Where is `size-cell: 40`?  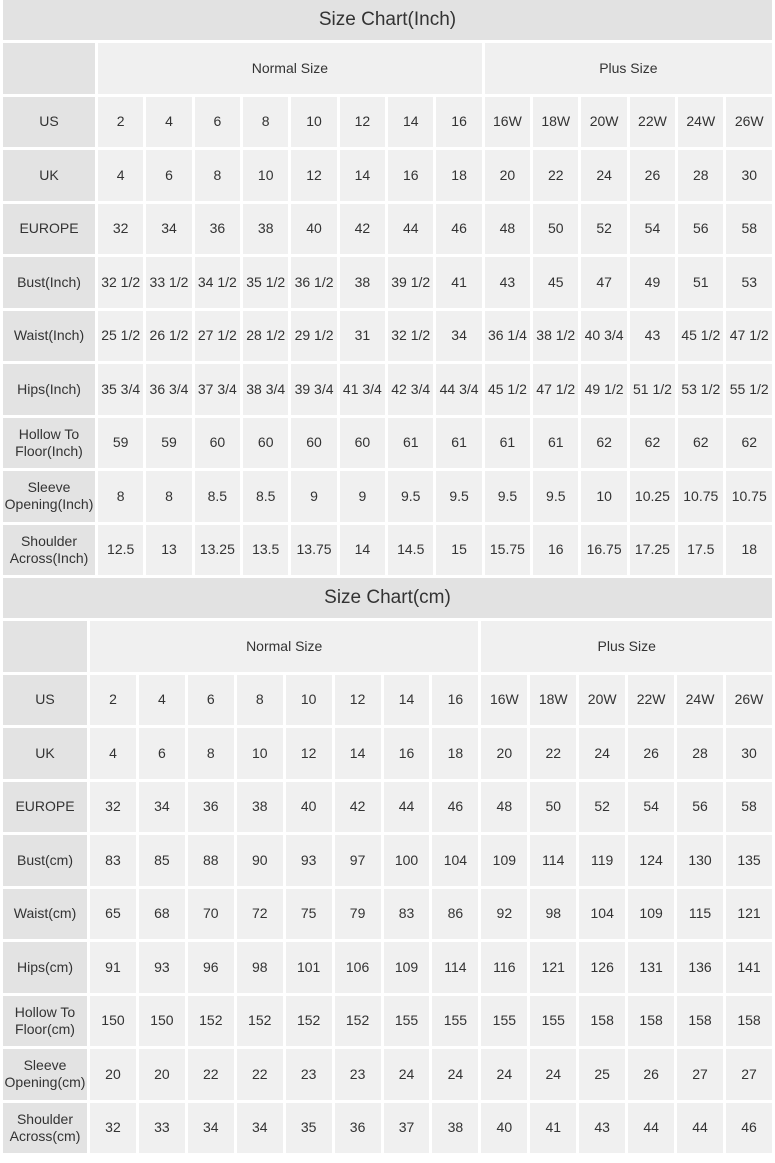 size-cell: 40 is located at coordinates (504, 1127).